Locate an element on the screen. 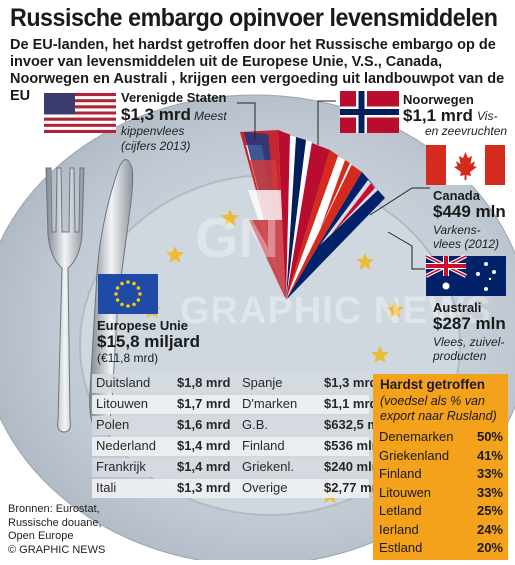 The height and width of the screenshot is (565, 515). eu-country-name: Duitsland is located at coordinates (123, 382).